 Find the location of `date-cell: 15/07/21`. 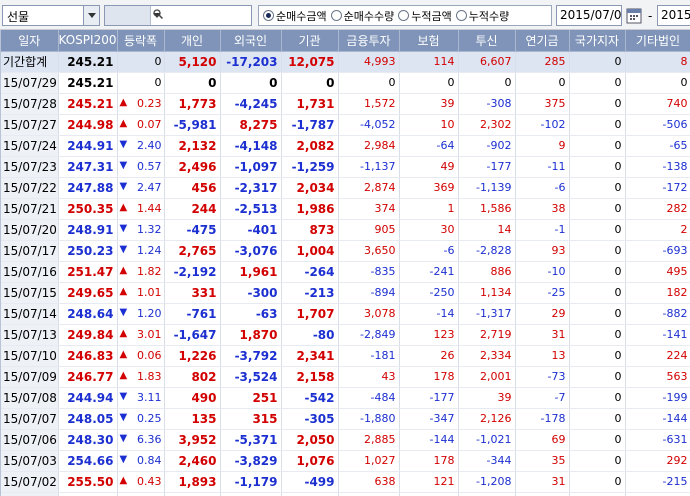

date-cell: 15/07/21 is located at coordinates (30, 209).